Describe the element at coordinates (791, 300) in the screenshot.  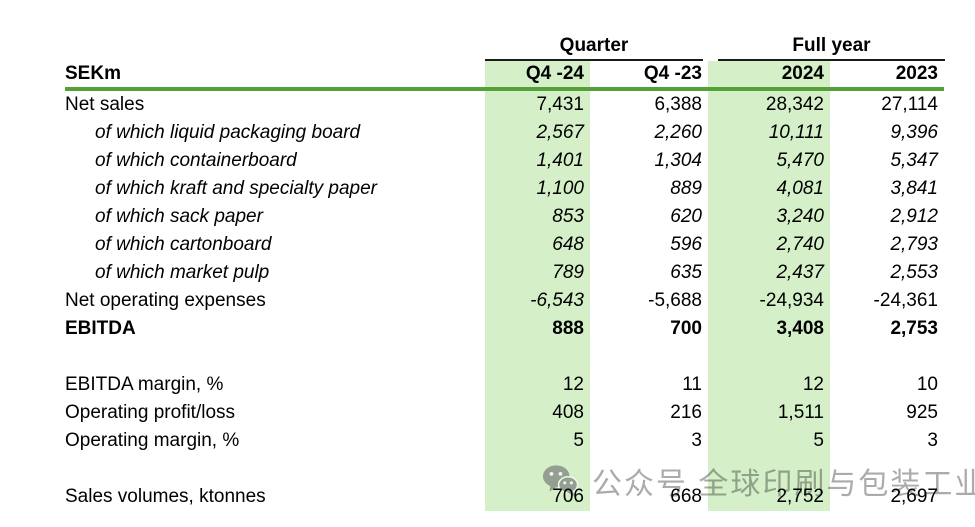
I see `cell-2024: -24,934` at that location.